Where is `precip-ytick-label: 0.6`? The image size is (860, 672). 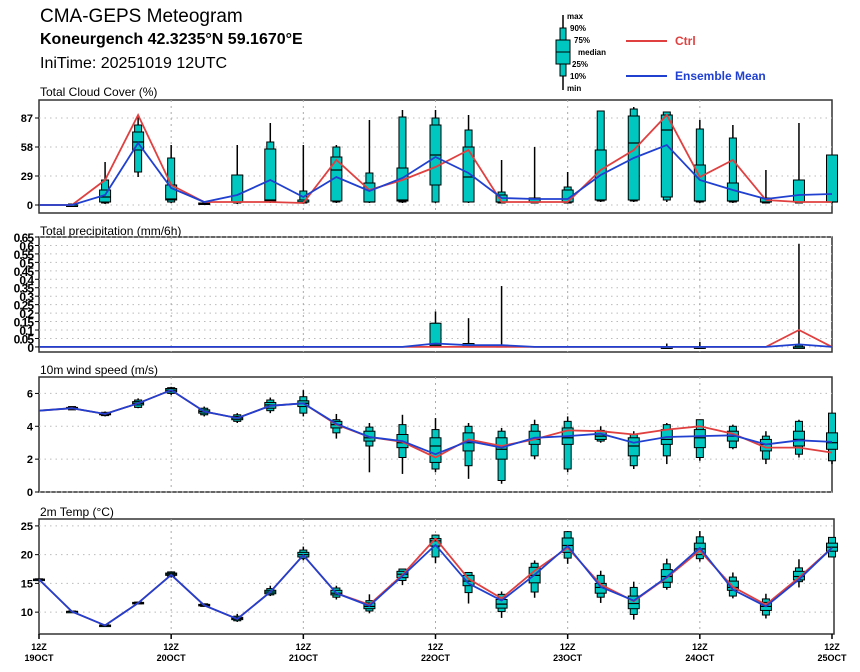
precip-ytick-label: 0.6 is located at coordinates (26, 246).